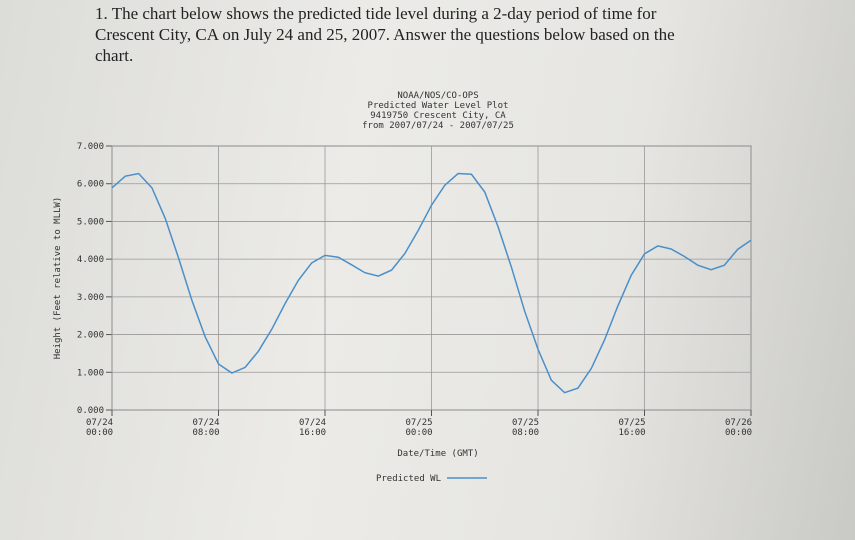 This screenshot has width=855, height=540. Describe the element at coordinates (438, 106) in the screenshot. I see `chart-title: Predicted Water Level Plot` at that location.